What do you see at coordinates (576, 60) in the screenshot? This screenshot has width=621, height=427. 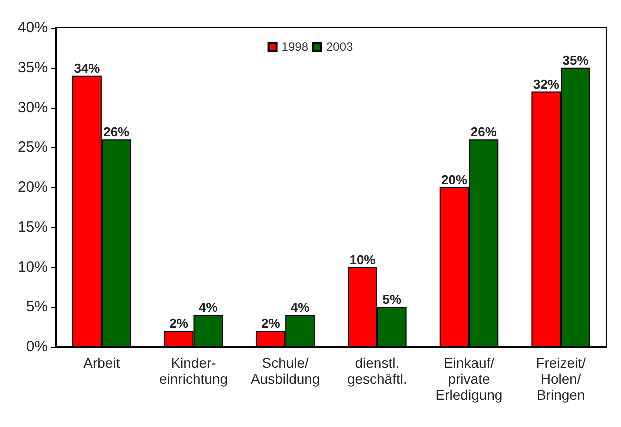 I see `data-label: 35%` at bounding box center [576, 60].